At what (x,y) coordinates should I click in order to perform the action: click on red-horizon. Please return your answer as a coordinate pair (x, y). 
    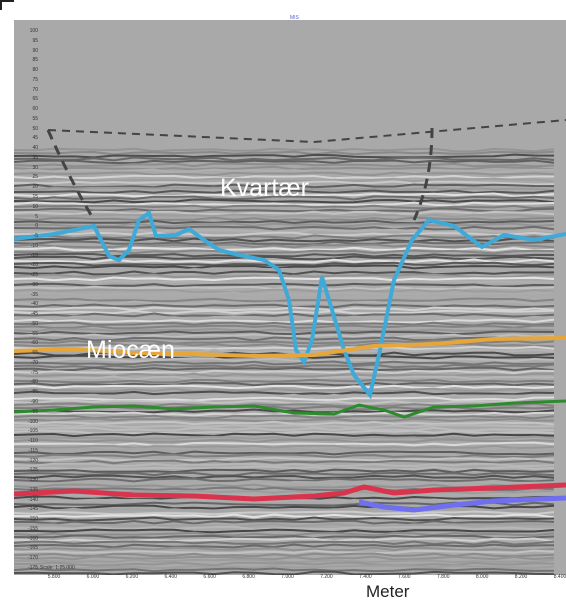
    Looking at the image, I should click on (290, 492).